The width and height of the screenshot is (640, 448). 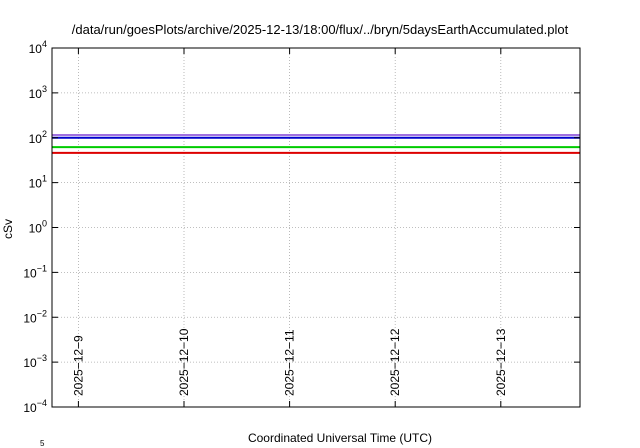 I want to click on x-tick-label: 2025−12−12, so click(x=395, y=362).